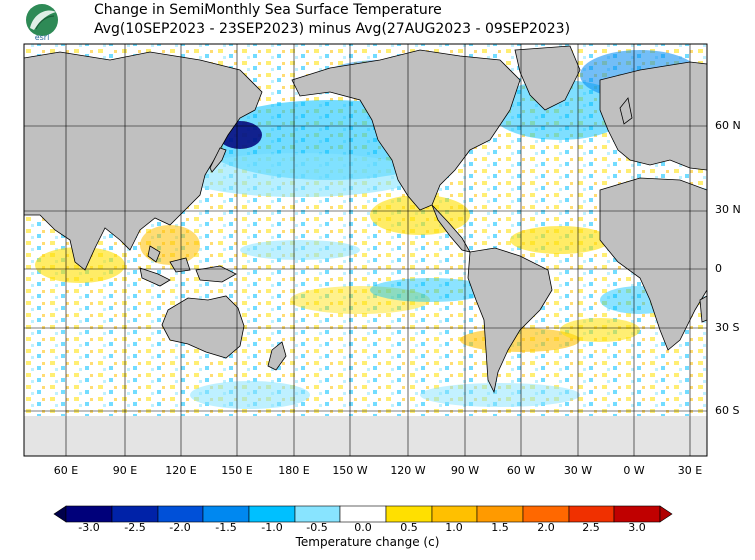  Describe the element at coordinates (465, 470) in the screenshot. I see `lon-label-90w: 90 W` at that location.